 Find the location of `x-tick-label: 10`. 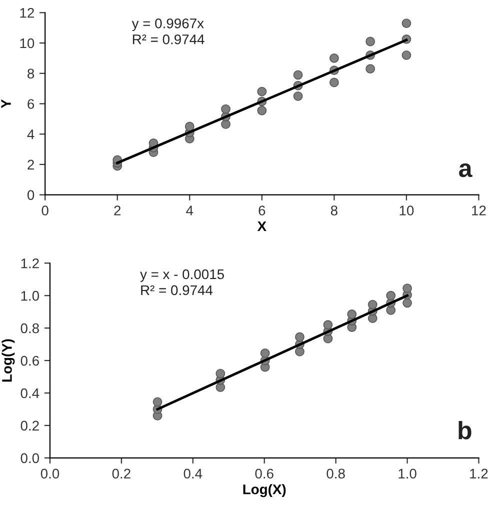

x-tick-label: 10 is located at coordinates (407, 211).